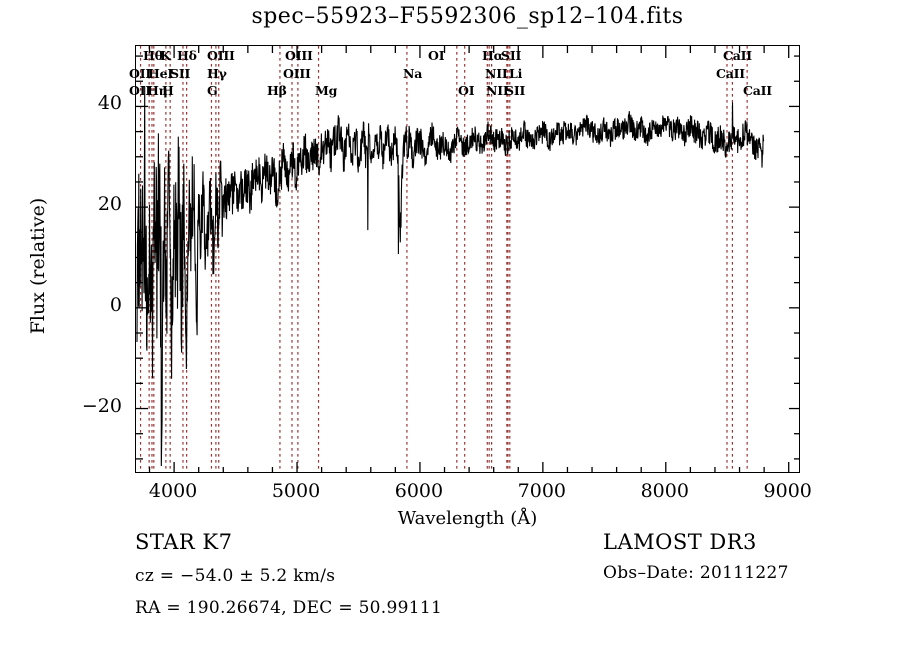 This screenshot has width=900, height=649. What do you see at coordinates (38, 266) in the screenshot?
I see `y-axis-title: Flux (relative)` at bounding box center [38, 266].